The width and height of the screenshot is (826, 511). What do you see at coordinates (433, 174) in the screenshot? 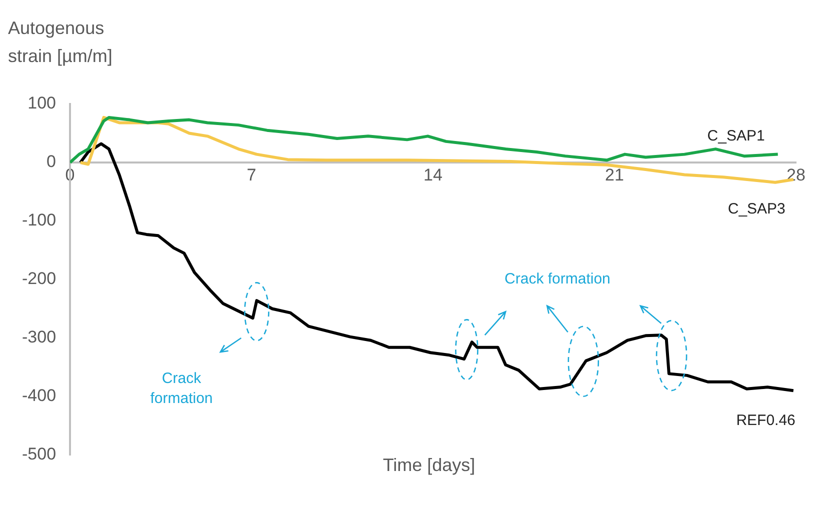
I see `x-tick-label: 14` at bounding box center [433, 174].